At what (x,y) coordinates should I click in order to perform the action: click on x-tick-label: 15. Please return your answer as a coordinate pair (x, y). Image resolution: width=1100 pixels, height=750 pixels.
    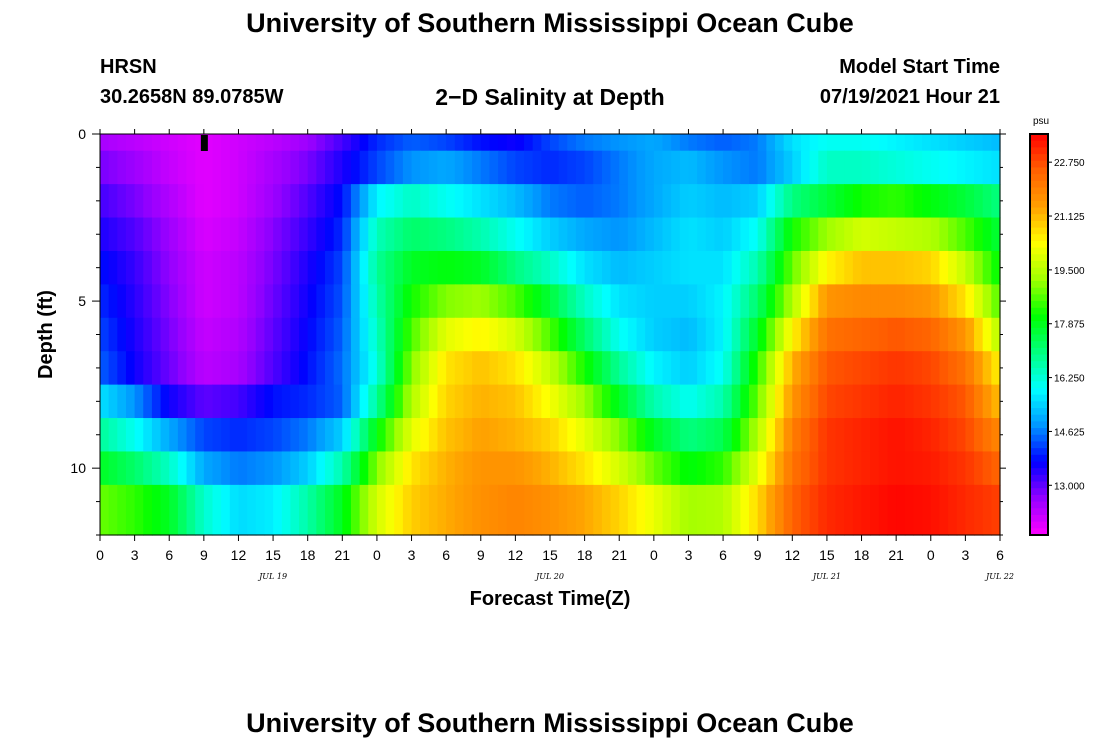
    Looking at the image, I should click on (273, 555).